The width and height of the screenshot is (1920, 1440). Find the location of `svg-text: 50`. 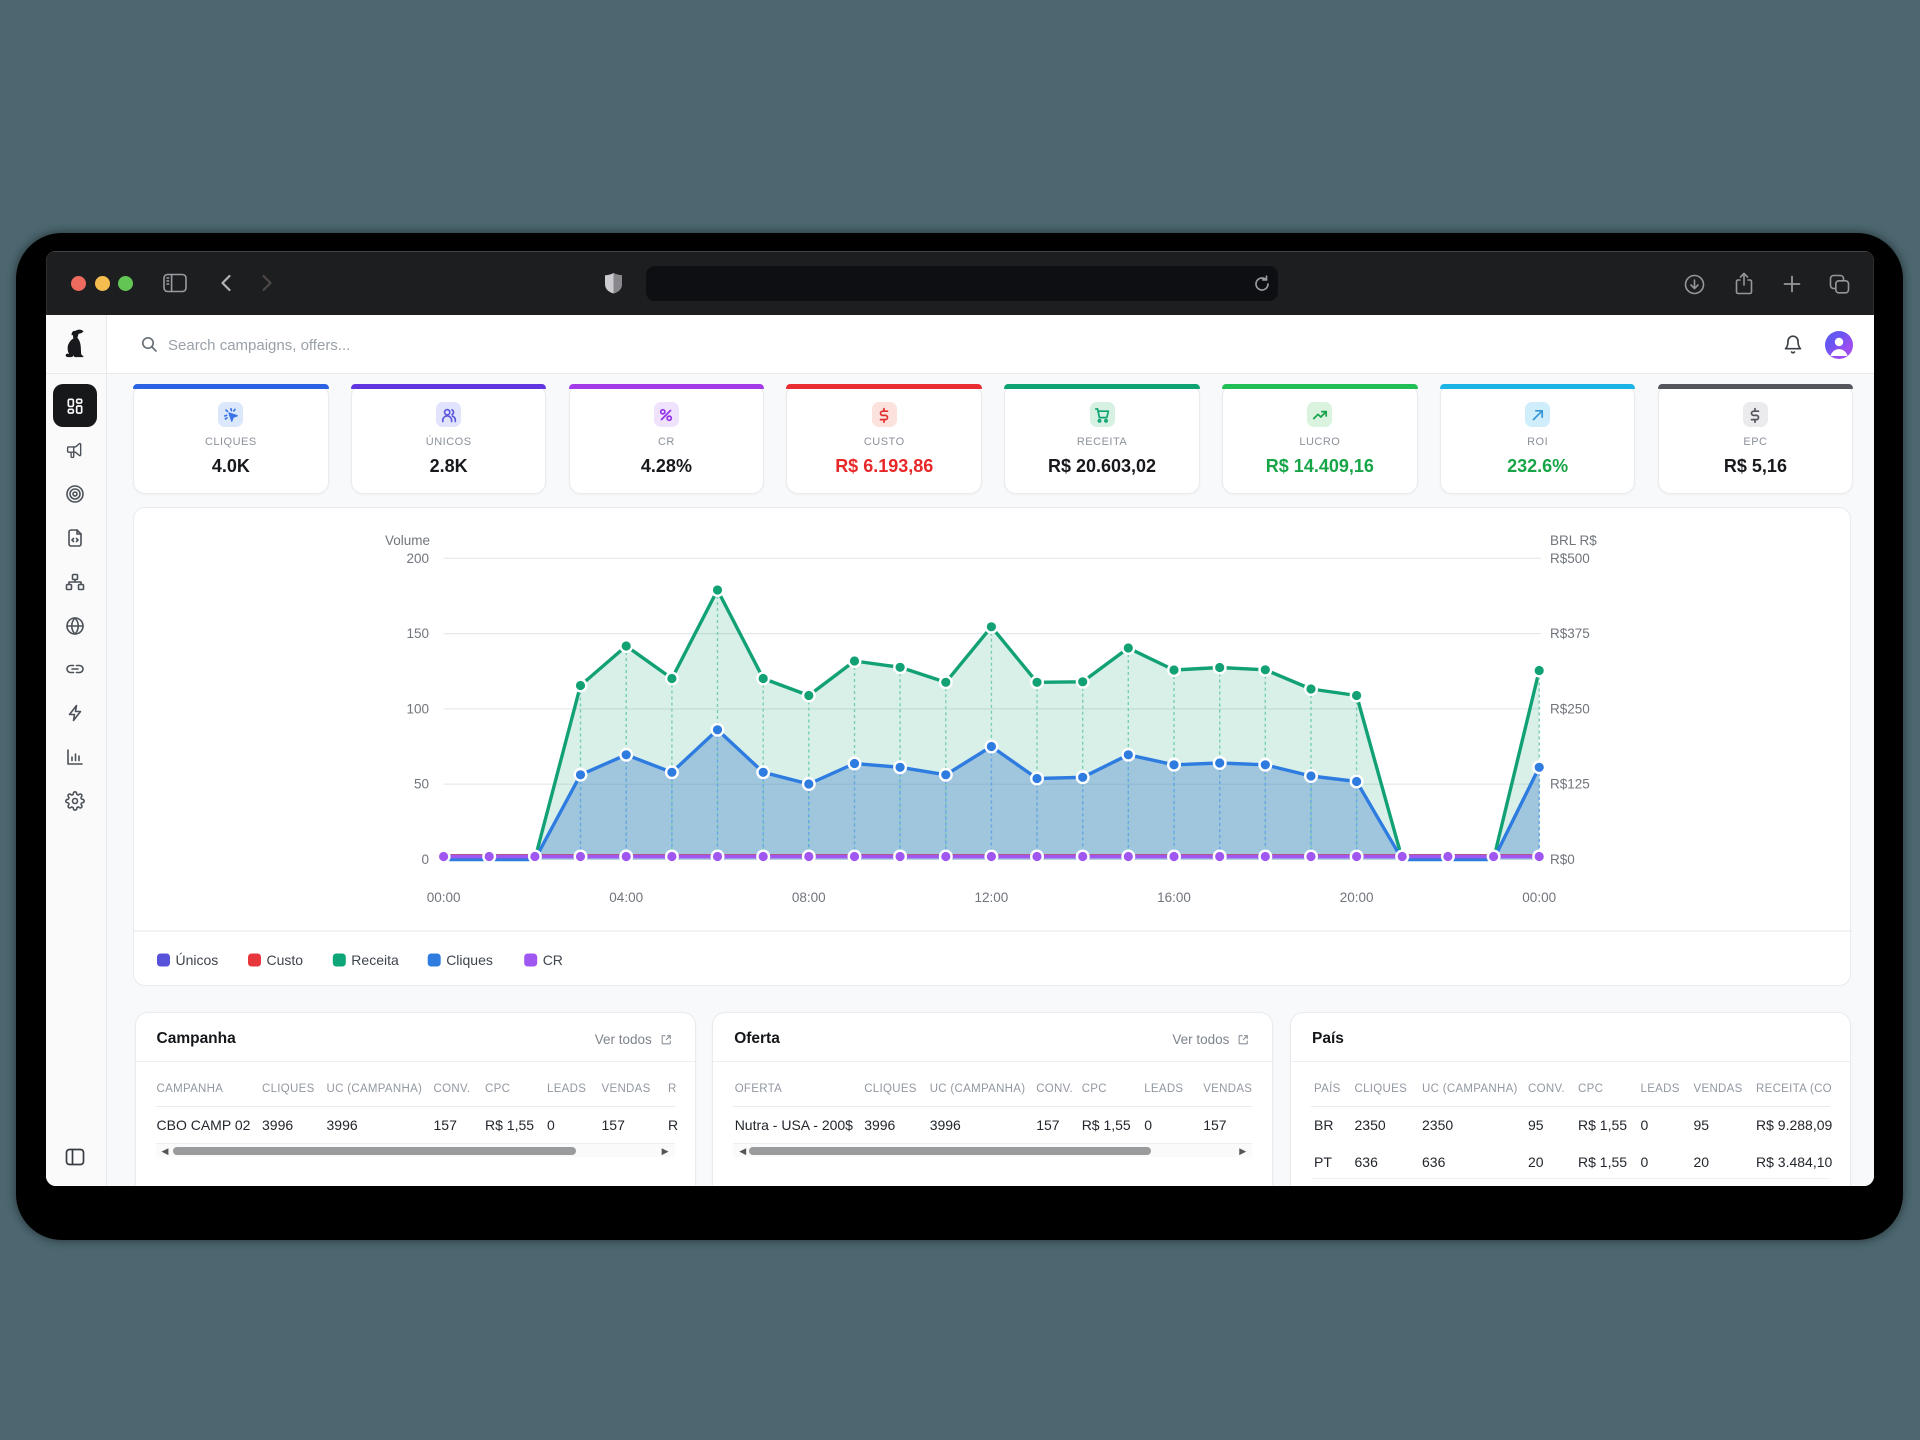

svg-text: 50 is located at coordinates (421, 784).